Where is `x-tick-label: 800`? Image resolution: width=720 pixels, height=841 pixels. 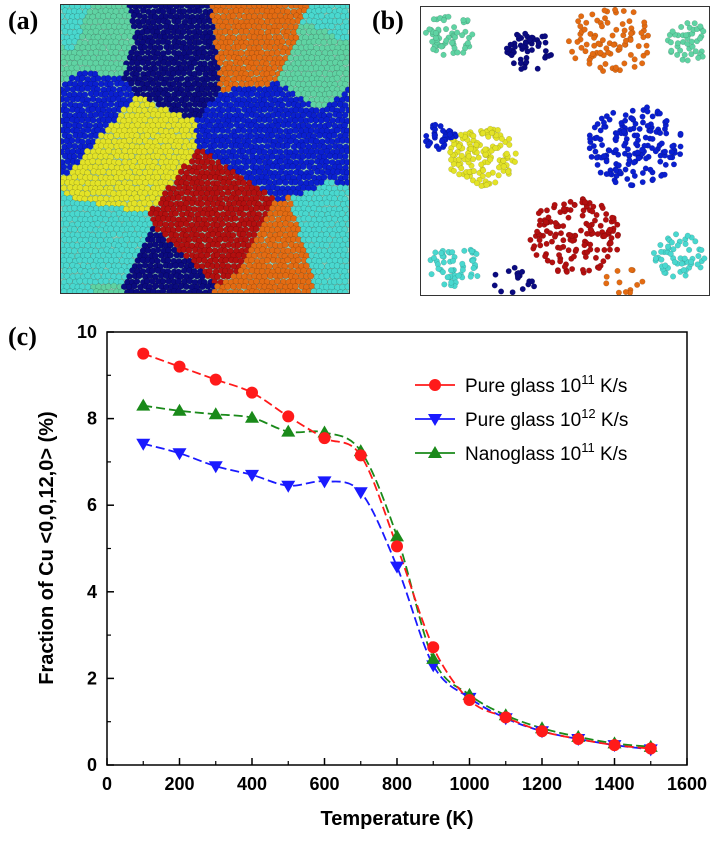
x-tick-label: 800 is located at coordinates (397, 784).